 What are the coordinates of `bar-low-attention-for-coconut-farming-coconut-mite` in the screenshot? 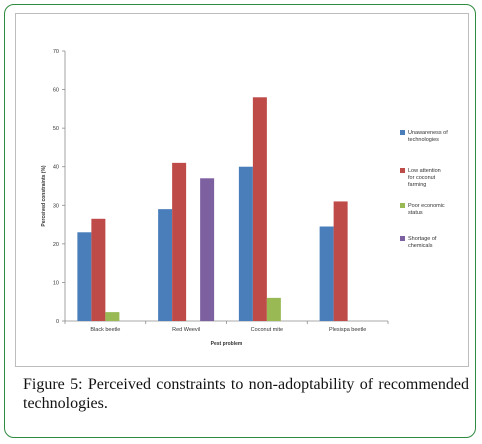 It's located at (259, 209).